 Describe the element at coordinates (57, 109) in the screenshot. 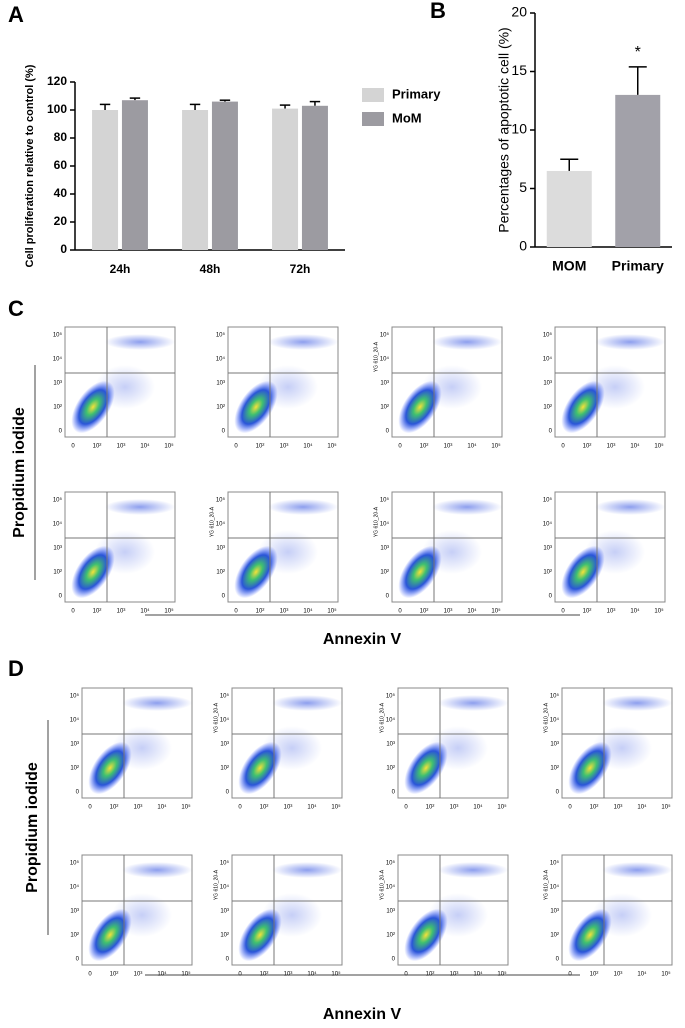

I see `y-tick-label: 100` at that location.